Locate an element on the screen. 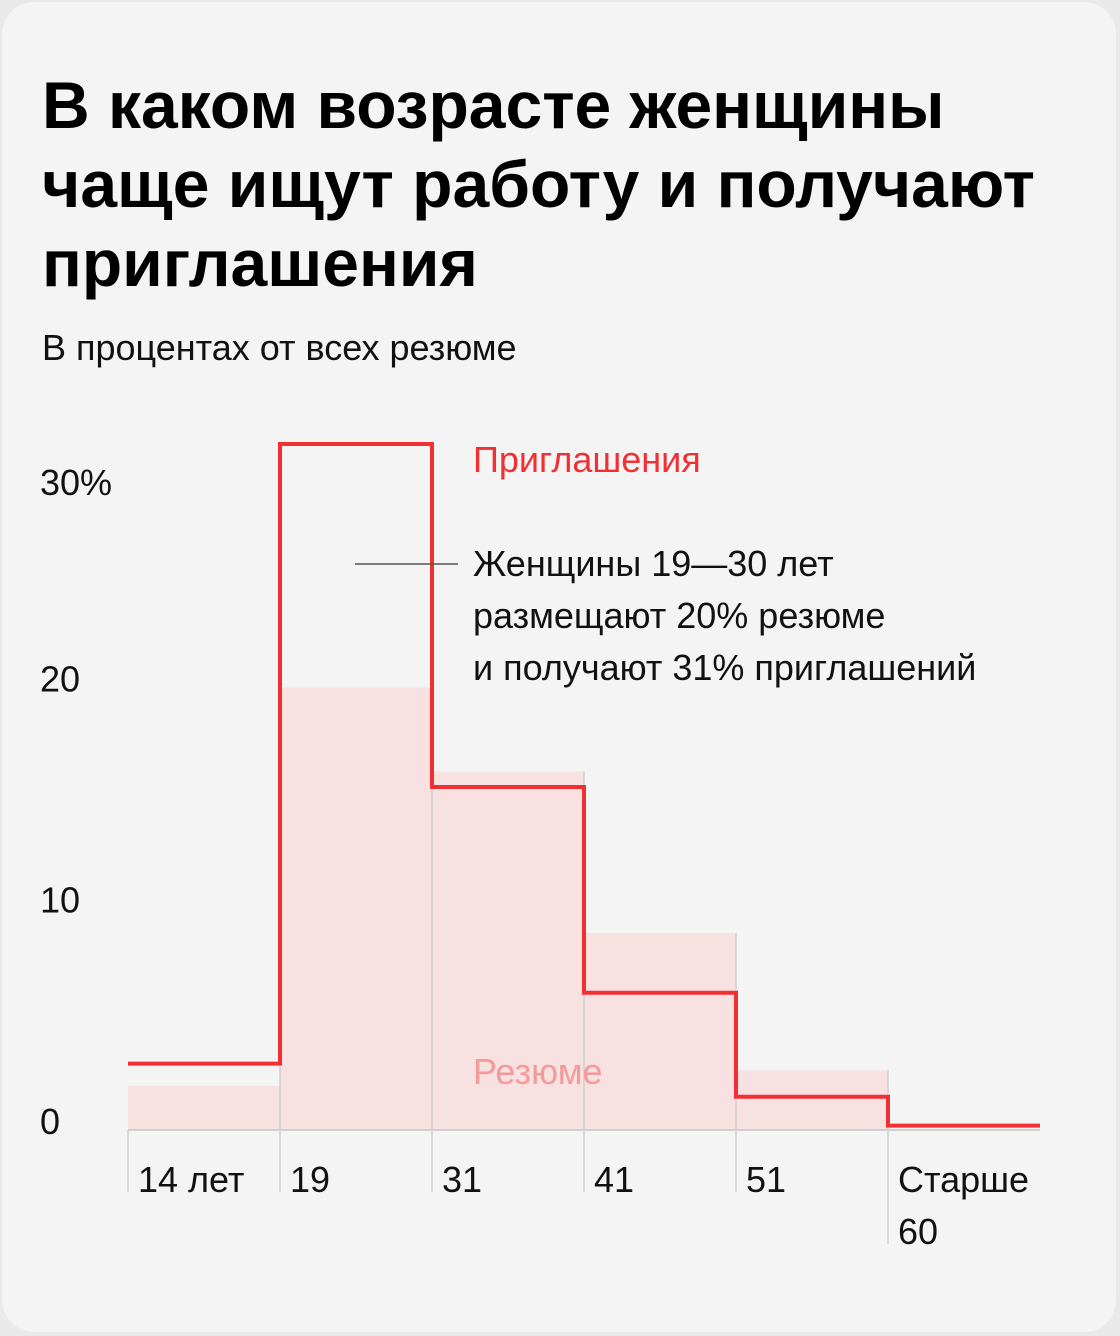 The image size is (1120, 1336). y-axis-labels: 0 10 20 30% is located at coordinates (76, 802).